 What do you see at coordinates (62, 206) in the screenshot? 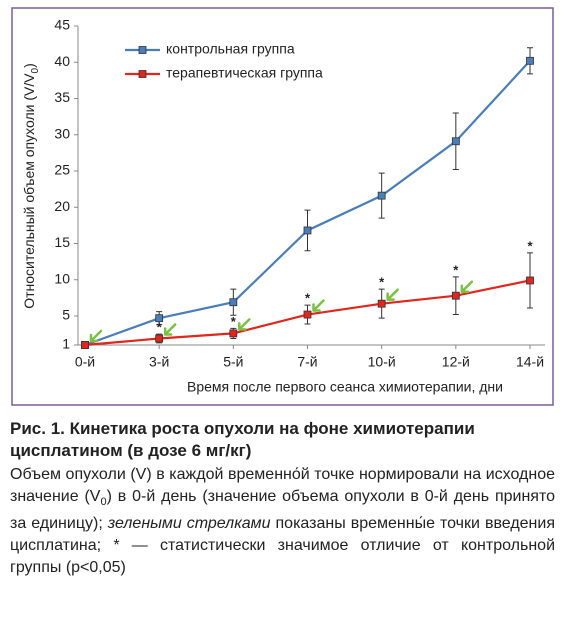
I see `y-tick-label: 20` at bounding box center [62, 206].